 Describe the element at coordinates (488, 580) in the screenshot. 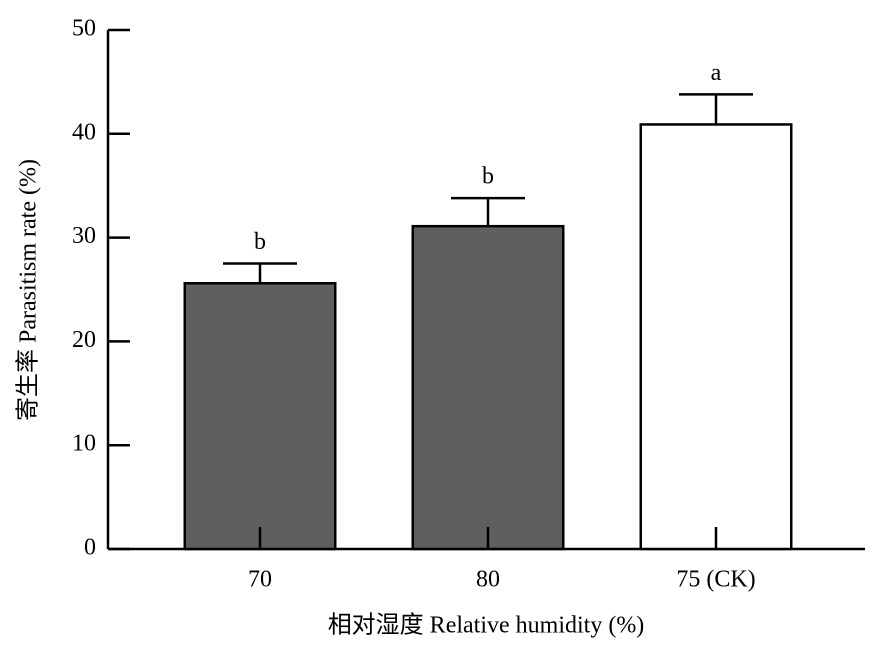

I see `x-tick-label: 80` at that location.